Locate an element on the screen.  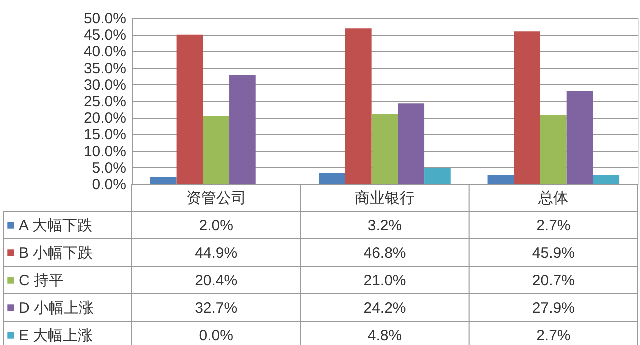
data-label: 46.8% is located at coordinates (385, 253).